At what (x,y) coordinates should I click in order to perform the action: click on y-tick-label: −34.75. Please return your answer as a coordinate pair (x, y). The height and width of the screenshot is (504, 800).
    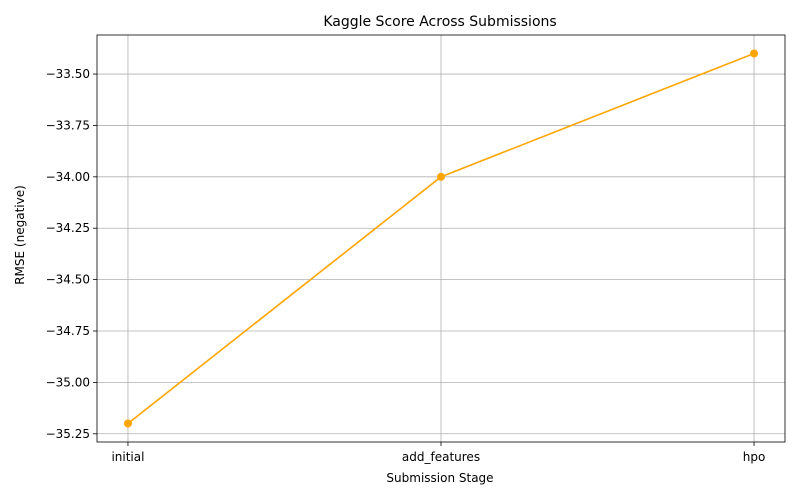
    Looking at the image, I should click on (68, 331).